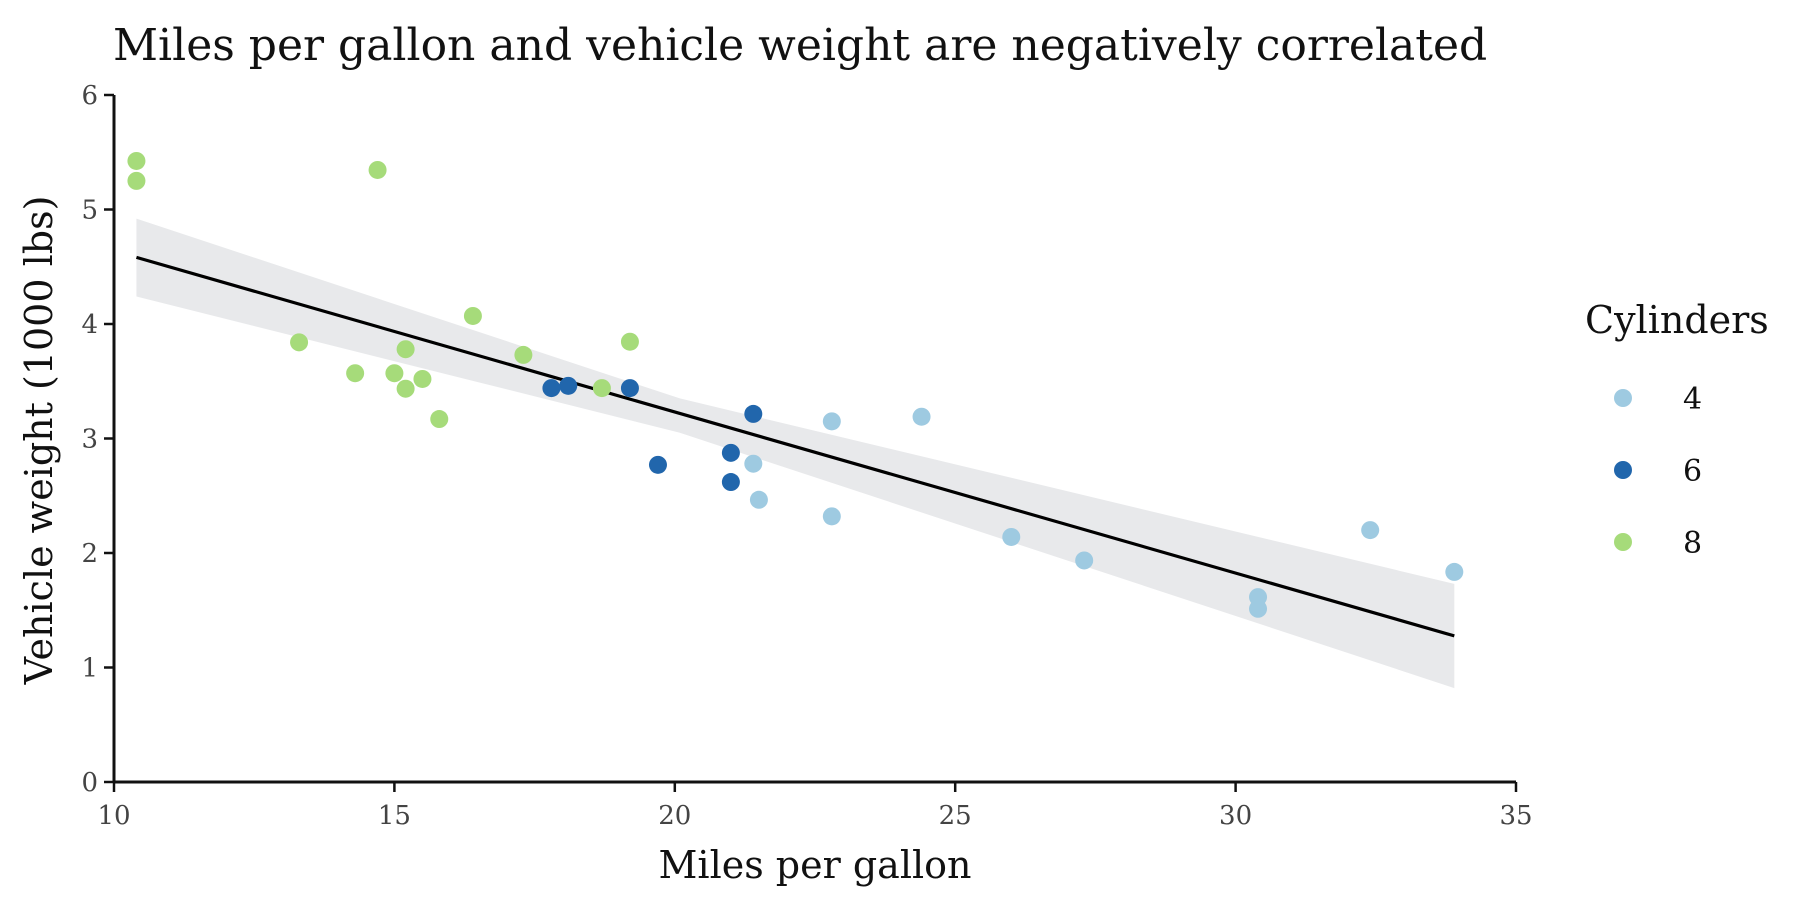 This screenshot has width=1800, height=900. I want to click on y-tick-label: 4, so click(89, 325).